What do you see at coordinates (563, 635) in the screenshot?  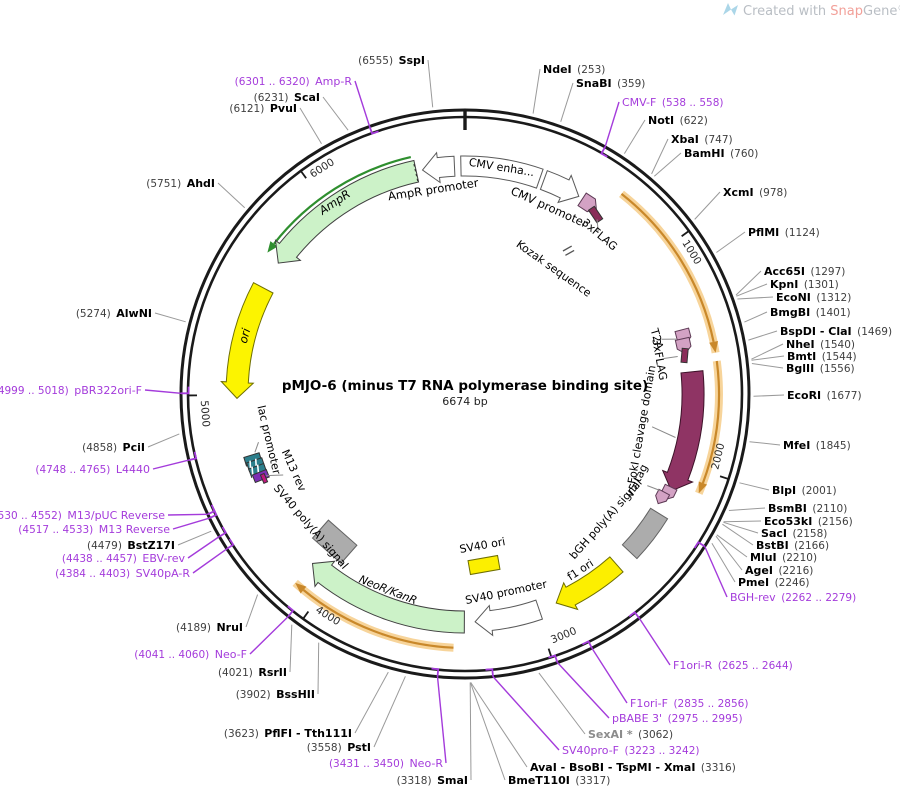 I see `scale-label: 3000` at bounding box center [563, 635].